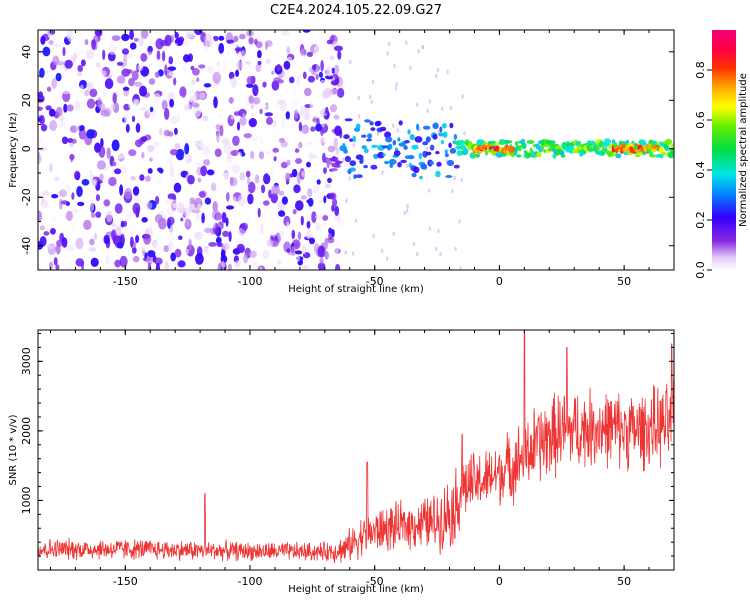  I want to click on x-tick-label: 0, so click(499, 581).